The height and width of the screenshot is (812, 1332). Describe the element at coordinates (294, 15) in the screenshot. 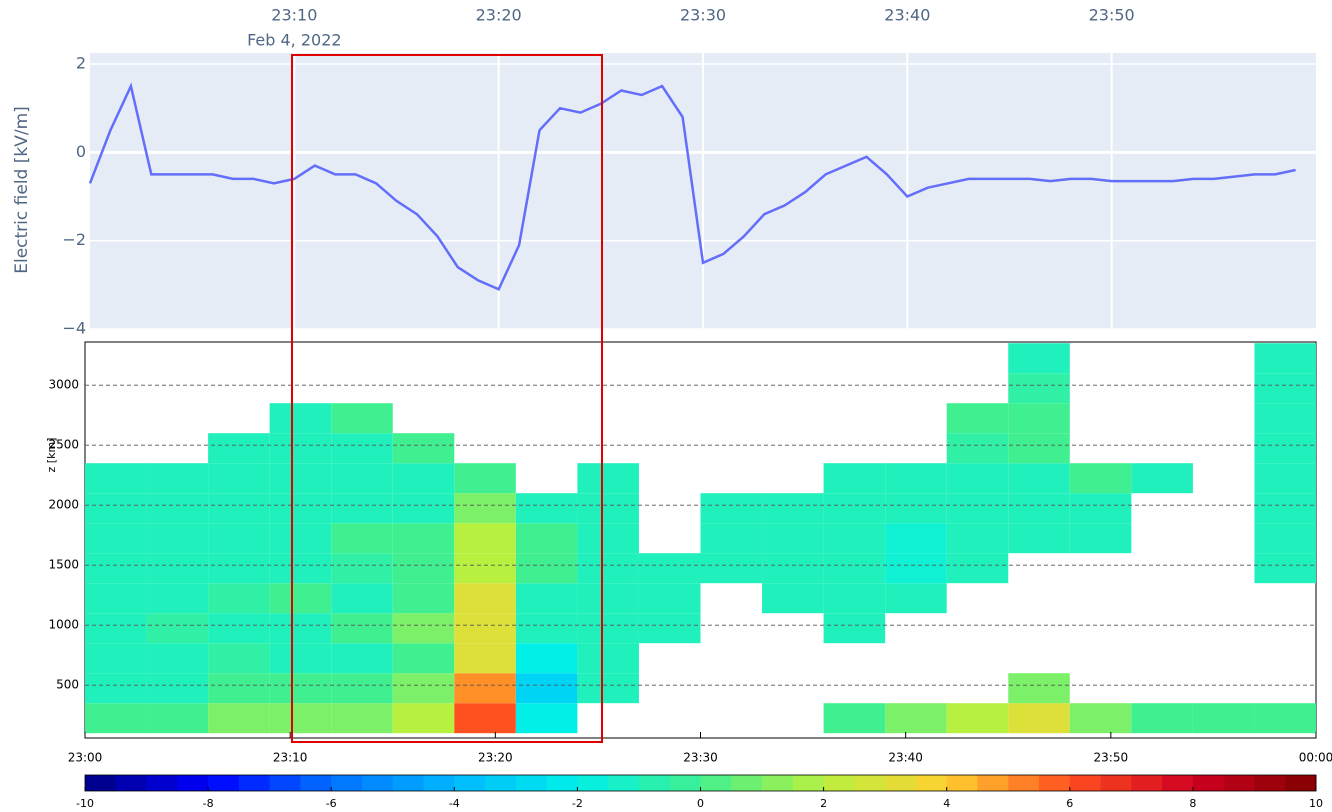

I see `x-tick-label: 23:10` at that location.